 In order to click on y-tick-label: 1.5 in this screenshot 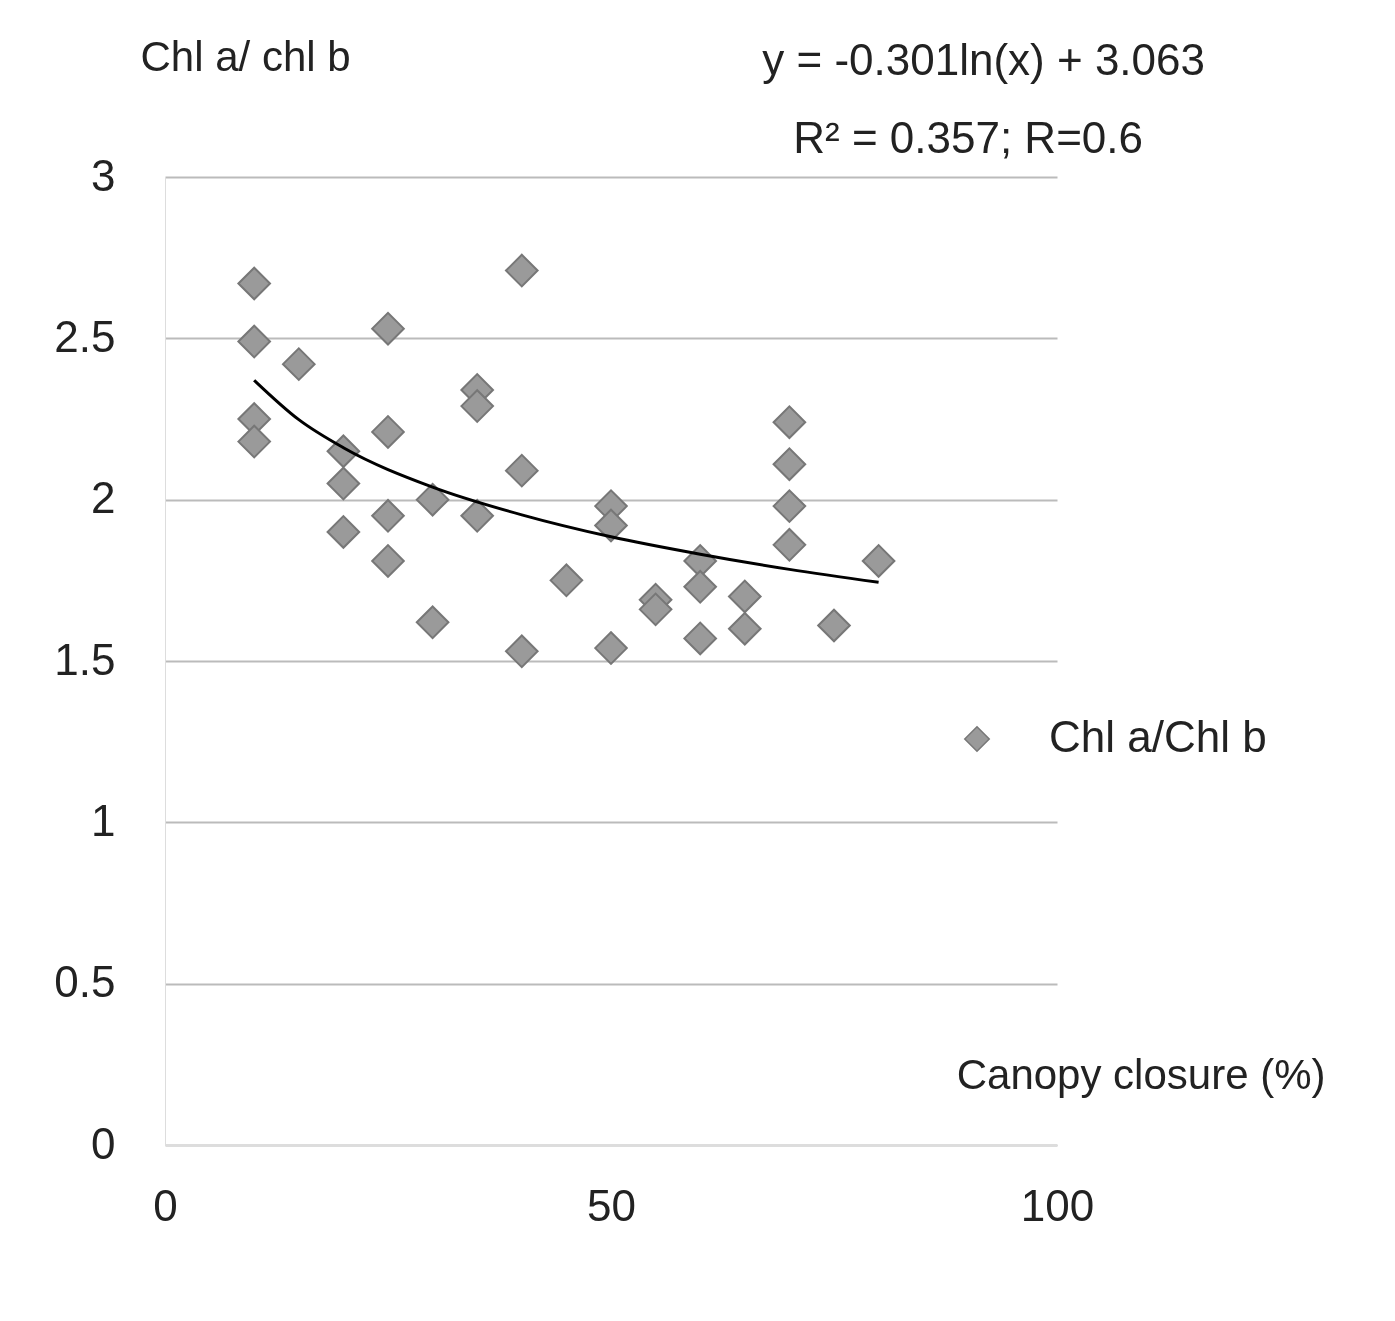, I will do `click(85, 659)`.